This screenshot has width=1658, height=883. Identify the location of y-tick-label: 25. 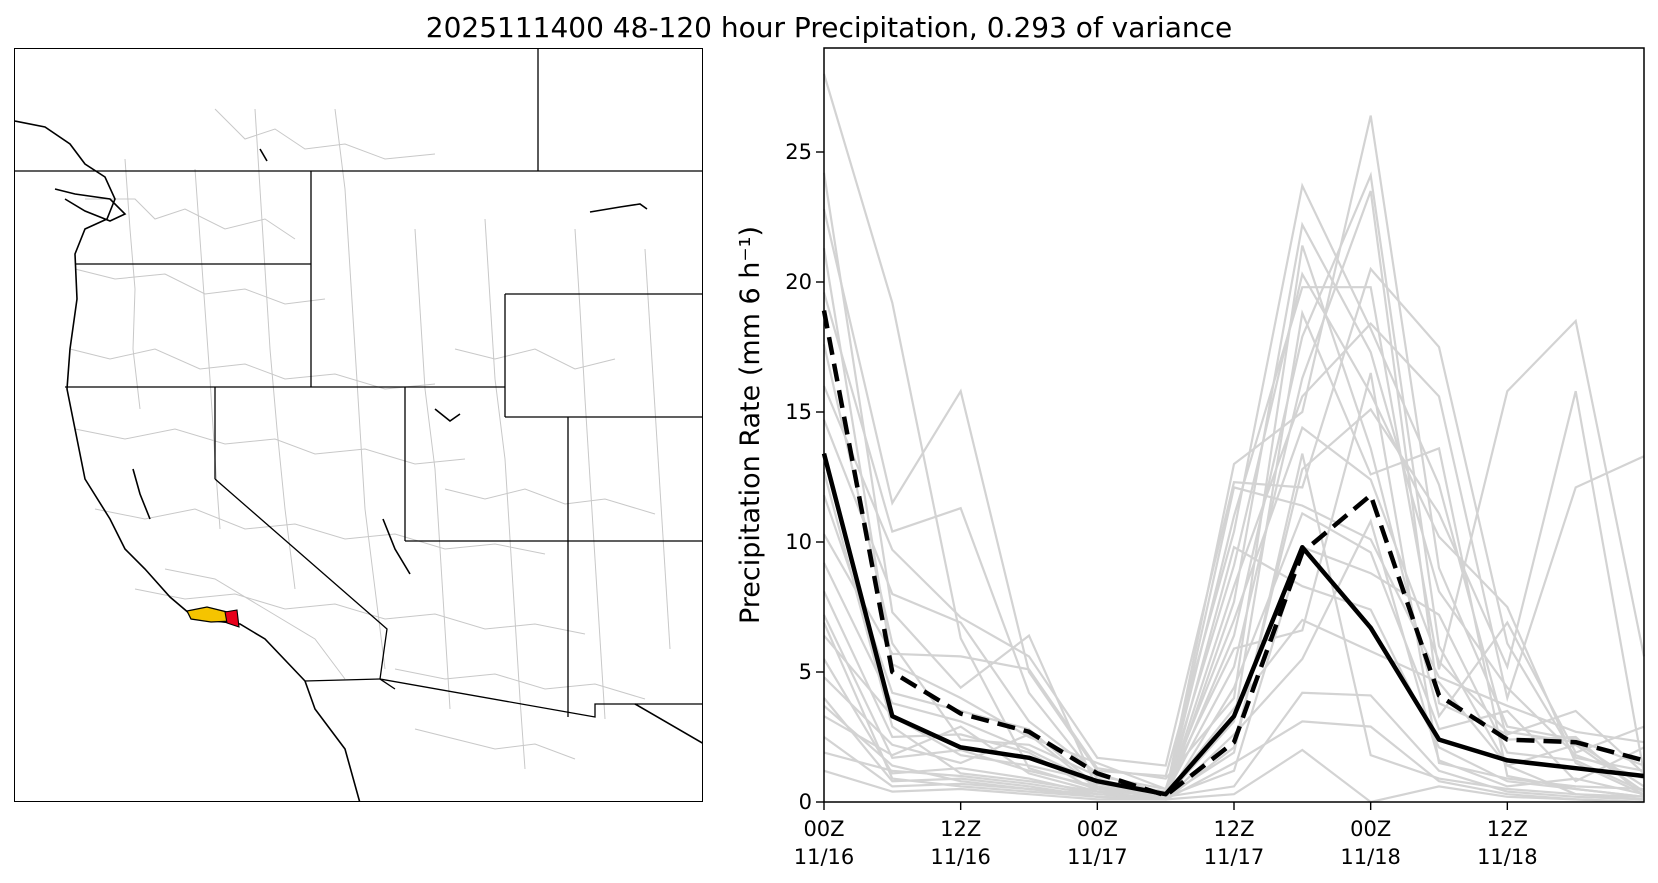
(798, 152).